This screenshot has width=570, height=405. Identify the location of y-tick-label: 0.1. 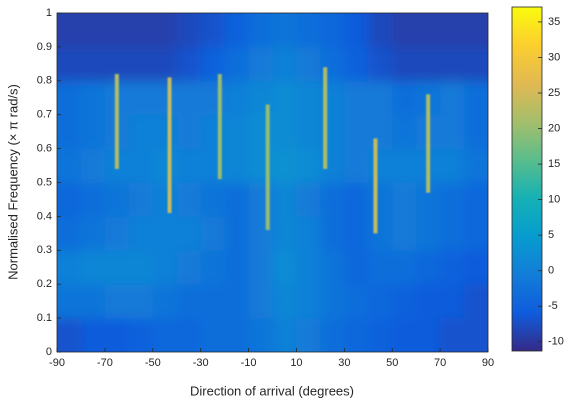
(44, 318).